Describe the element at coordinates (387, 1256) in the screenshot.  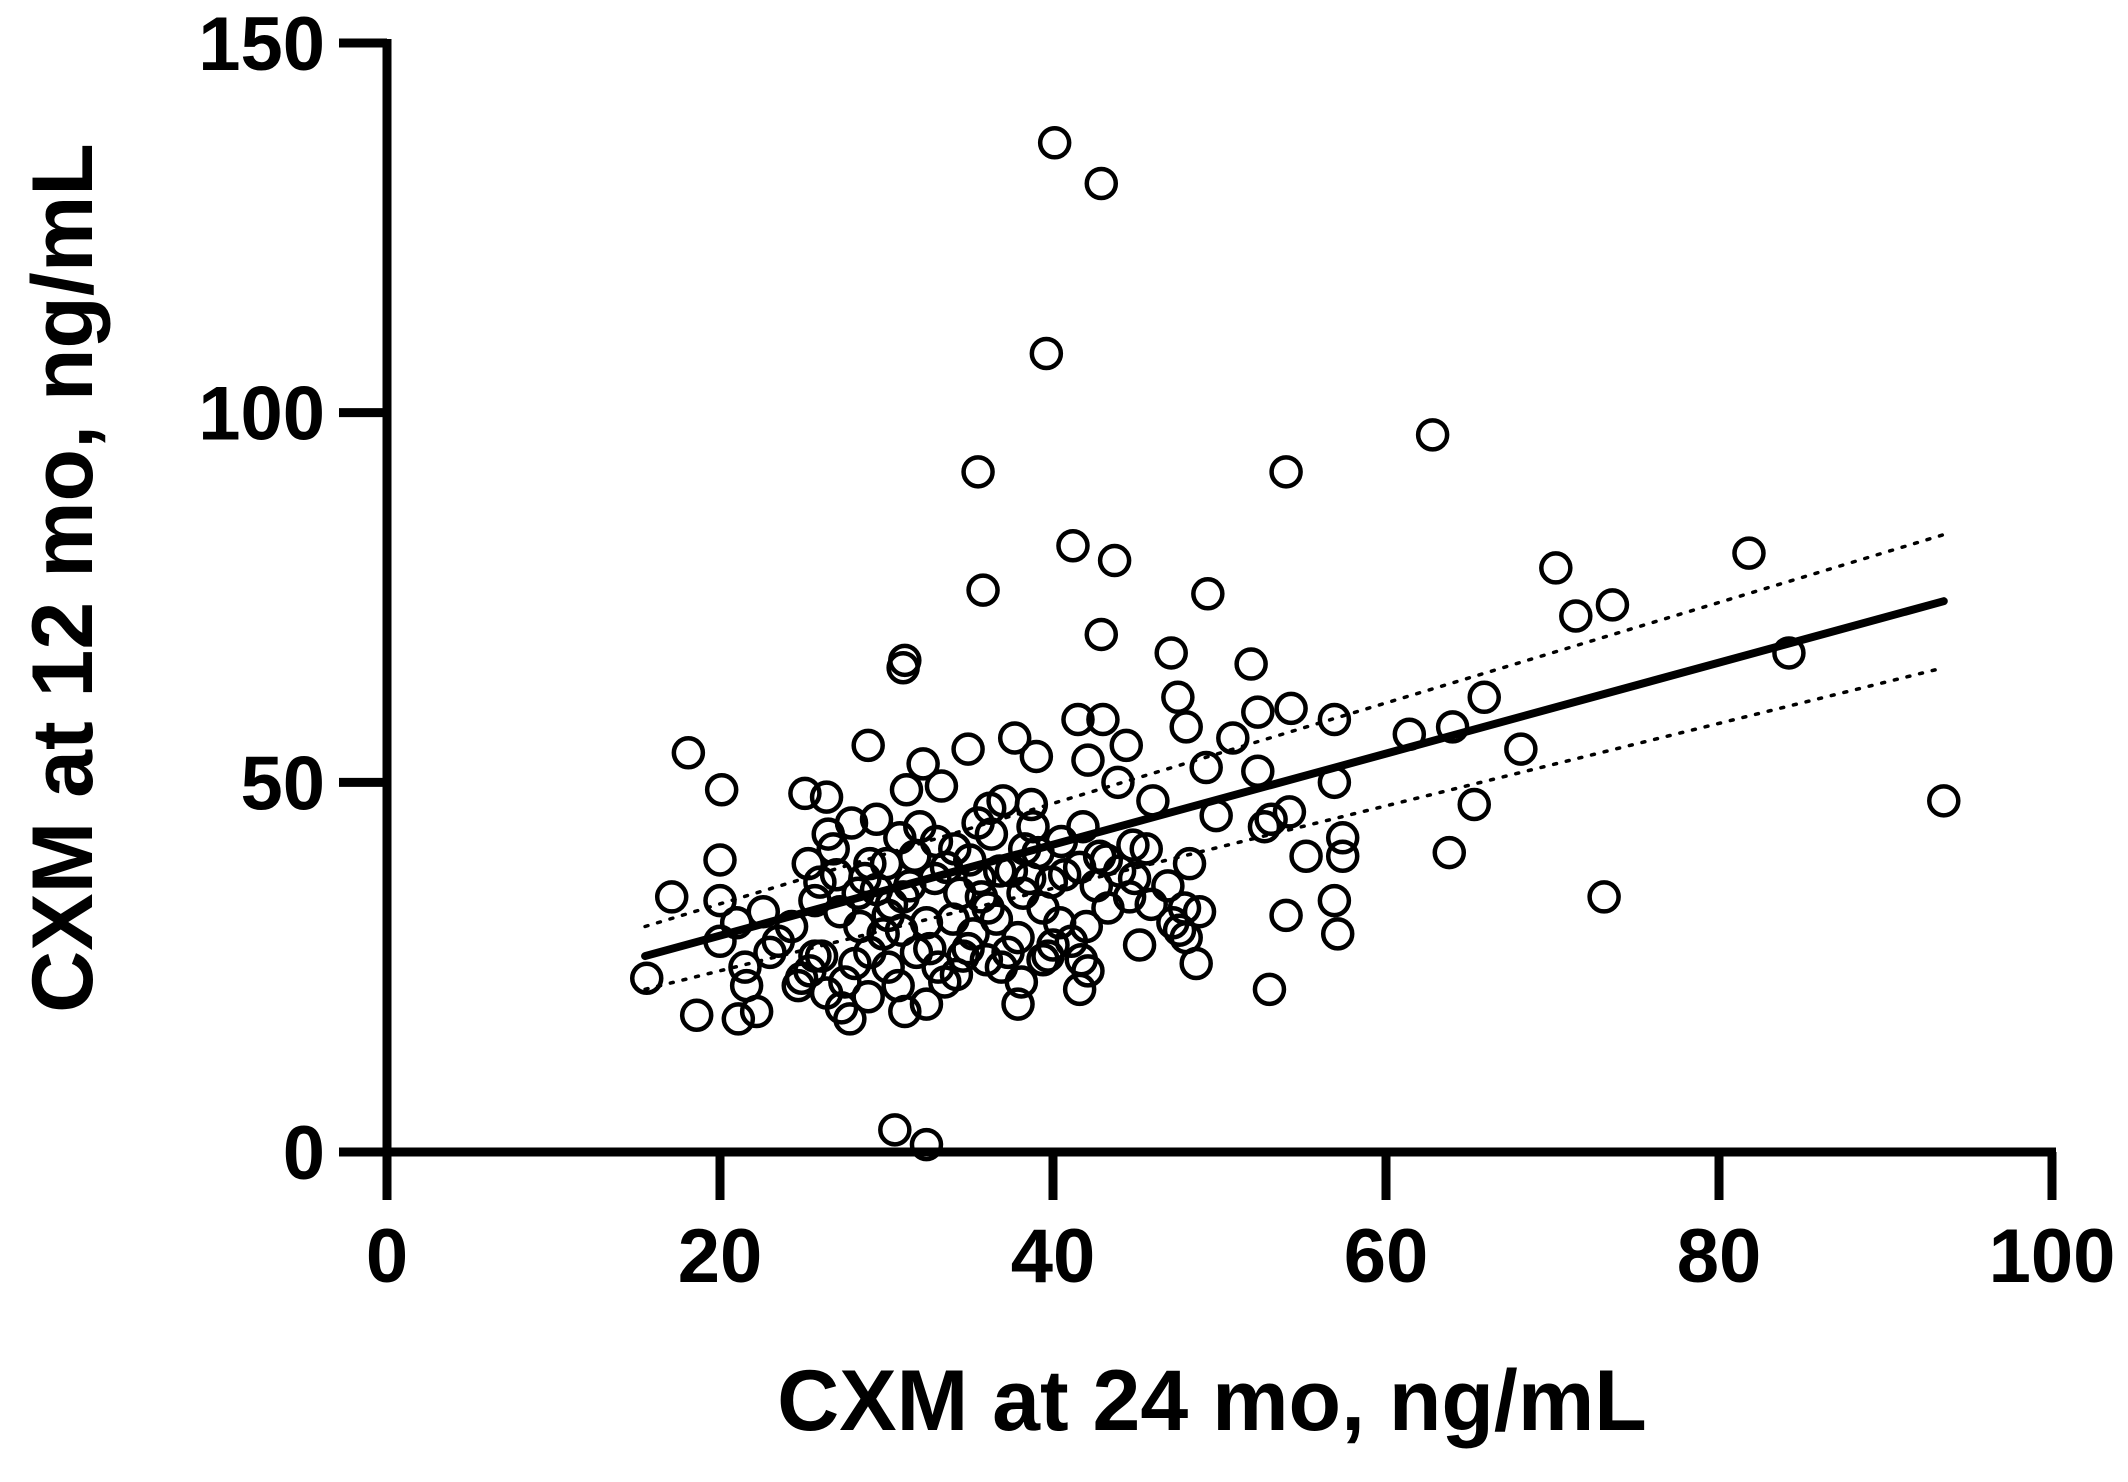
I see `x-tick-label: 0` at that location.